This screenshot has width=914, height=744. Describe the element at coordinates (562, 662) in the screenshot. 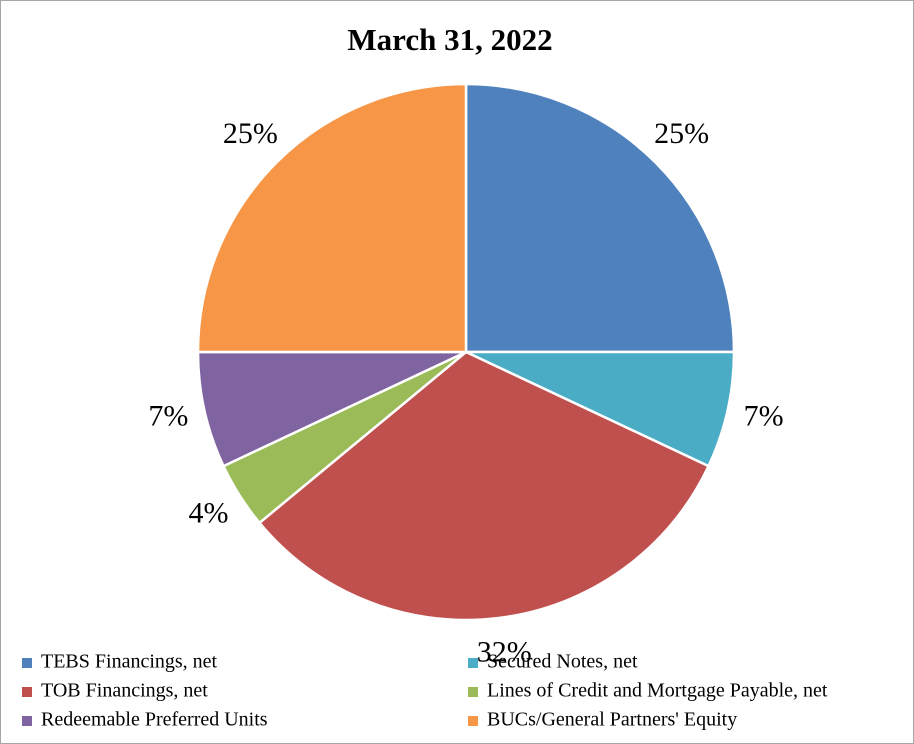

I see `legend-label: Secured Notes, net` at that location.